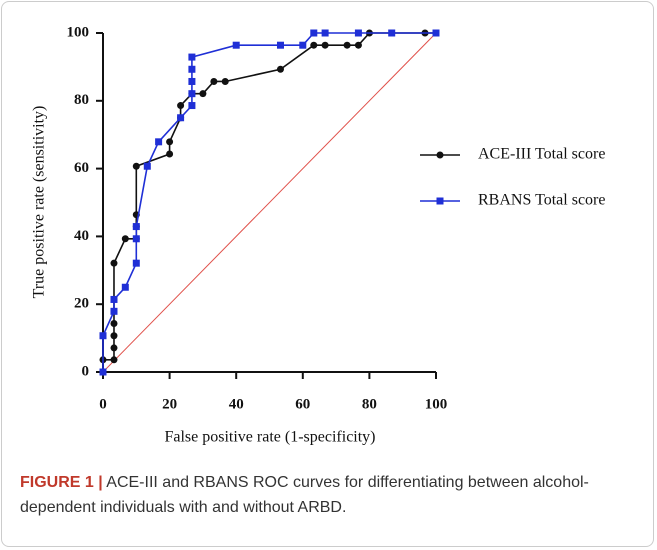 Image resolution: width=657 pixels, height=550 pixels. I want to click on legend-label: ACE-III Total score, so click(541, 154).